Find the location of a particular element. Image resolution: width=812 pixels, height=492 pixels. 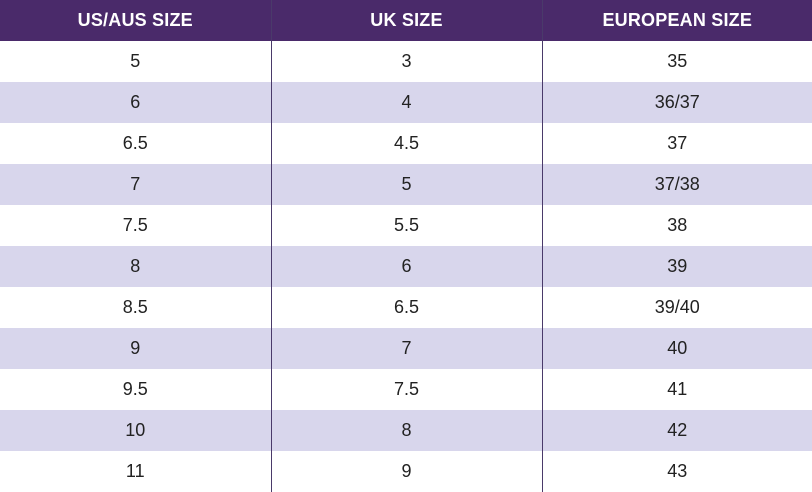

us-aus-size-cell: 5 is located at coordinates (135, 61).